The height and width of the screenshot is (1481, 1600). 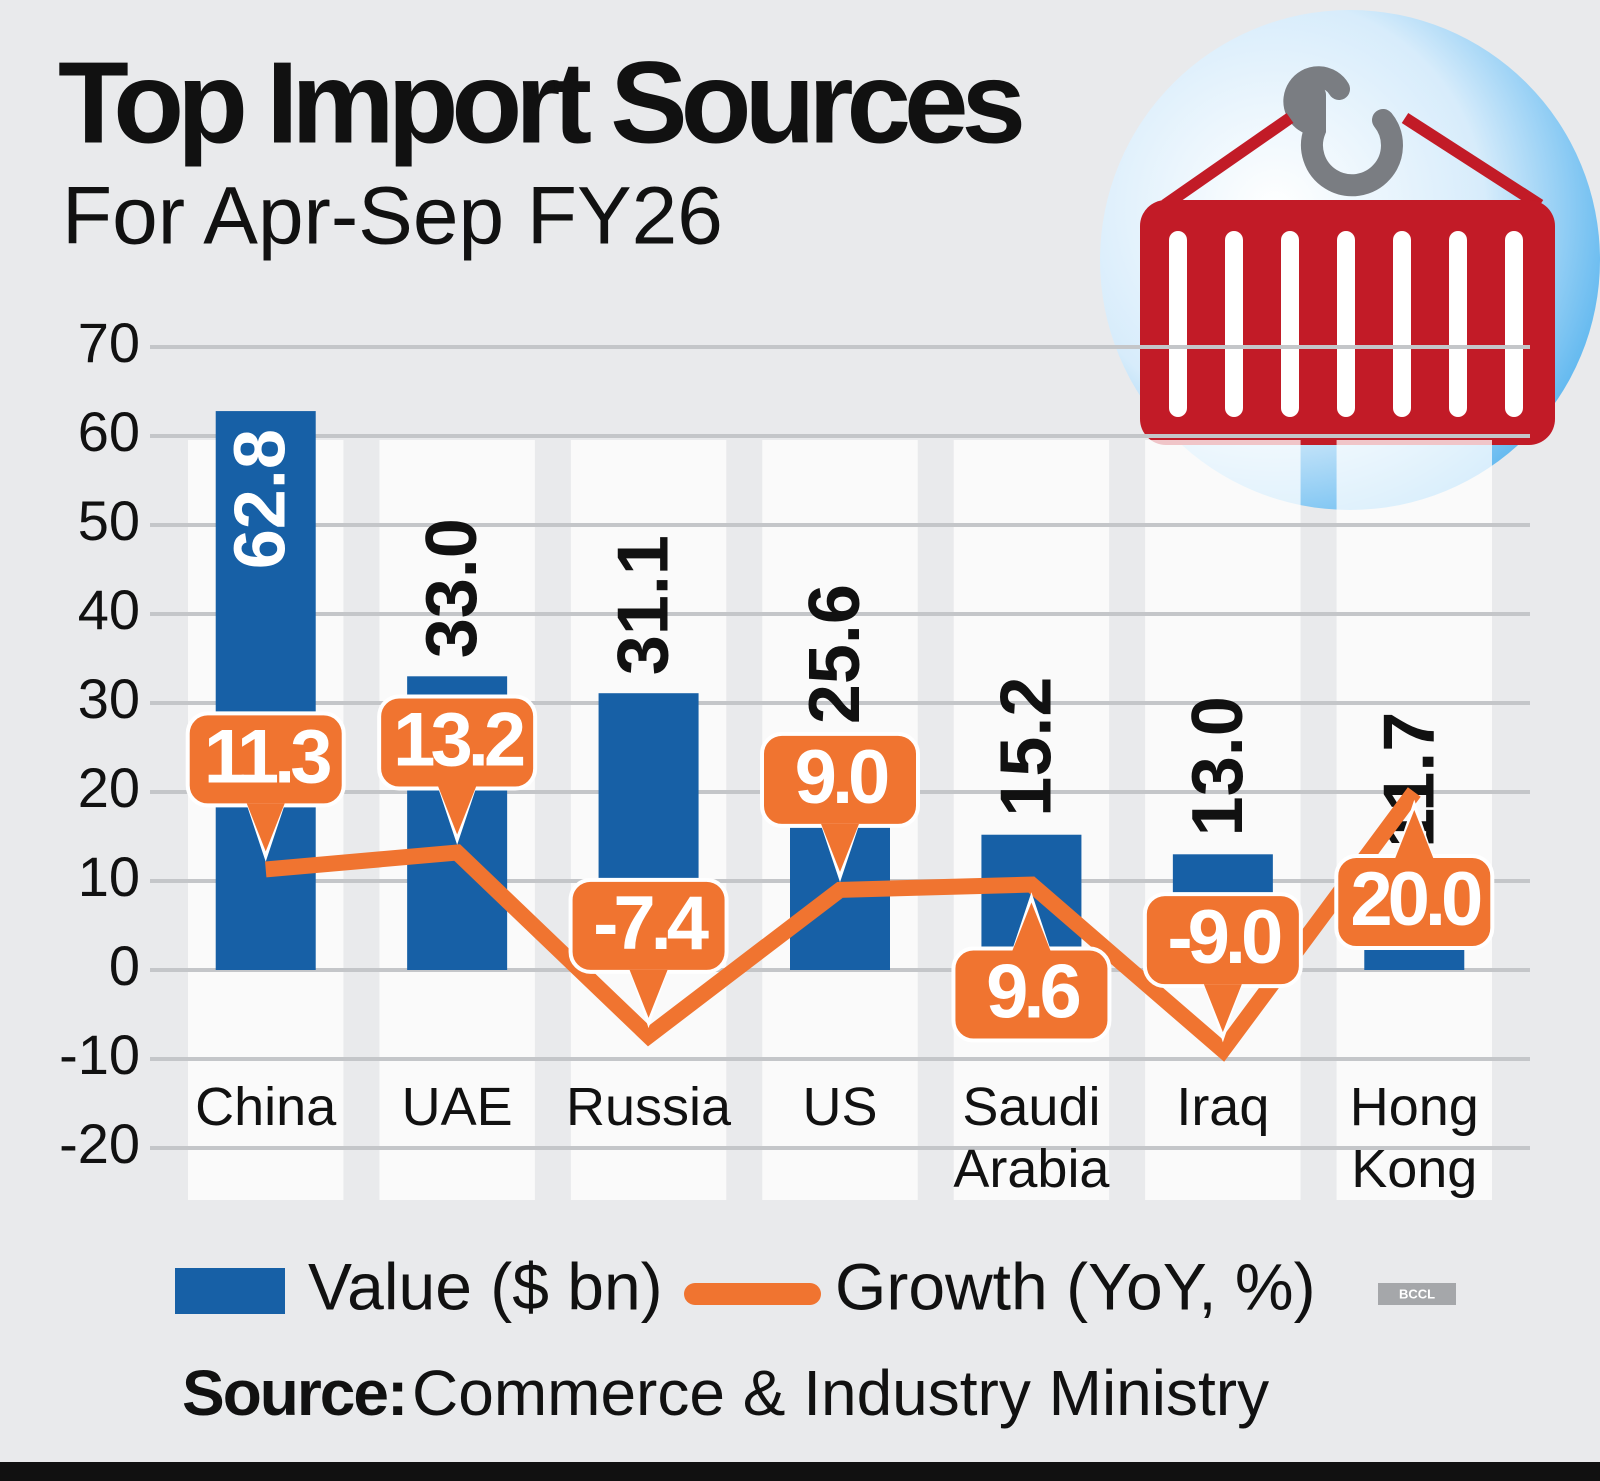 What do you see at coordinates (230, 1291) in the screenshot?
I see `legend-swatch` at bounding box center [230, 1291].